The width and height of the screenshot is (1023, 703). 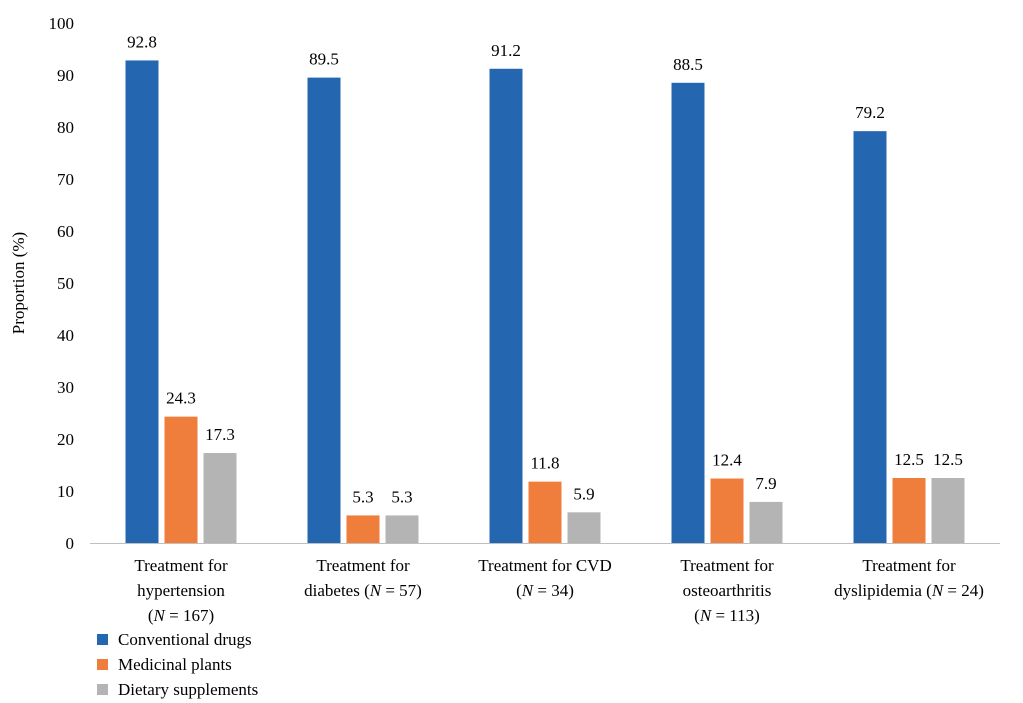 I want to click on data-label: 17.3, so click(x=220, y=434).